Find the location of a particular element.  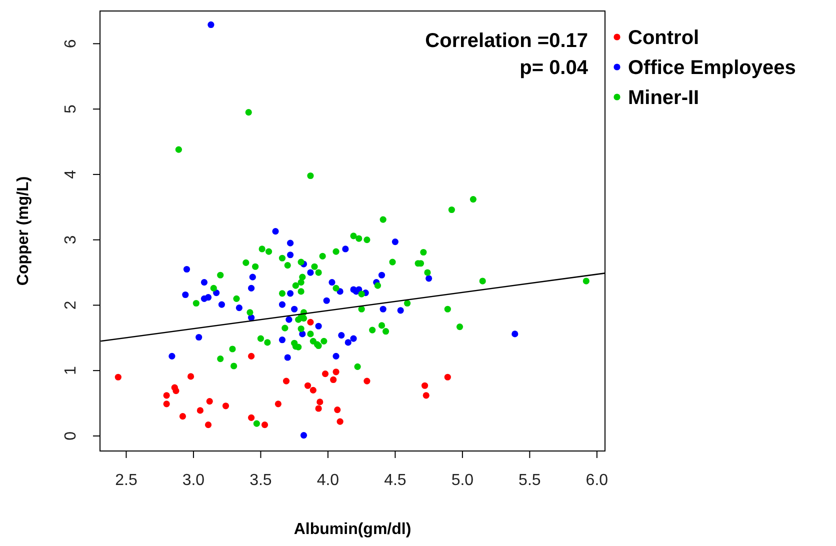

y-tick-label: 6 is located at coordinates (71, 43).